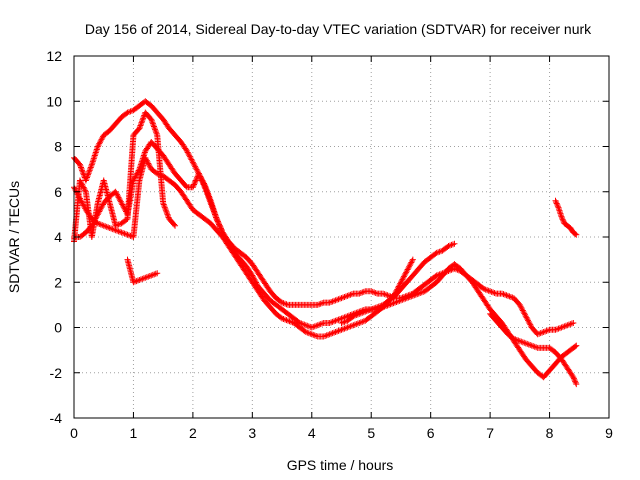 The width and height of the screenshot is (640, 480). What do you see at coordinates (431, 433) in the screenshot?
I see `x-tick-label: 6` at bounding box center [431, 433].